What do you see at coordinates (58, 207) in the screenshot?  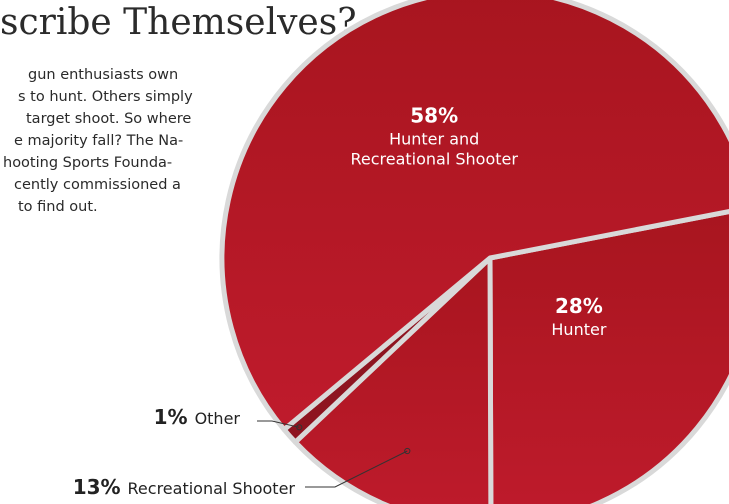 I see `intro-line: to find out.` at bounding box center [58, 207].